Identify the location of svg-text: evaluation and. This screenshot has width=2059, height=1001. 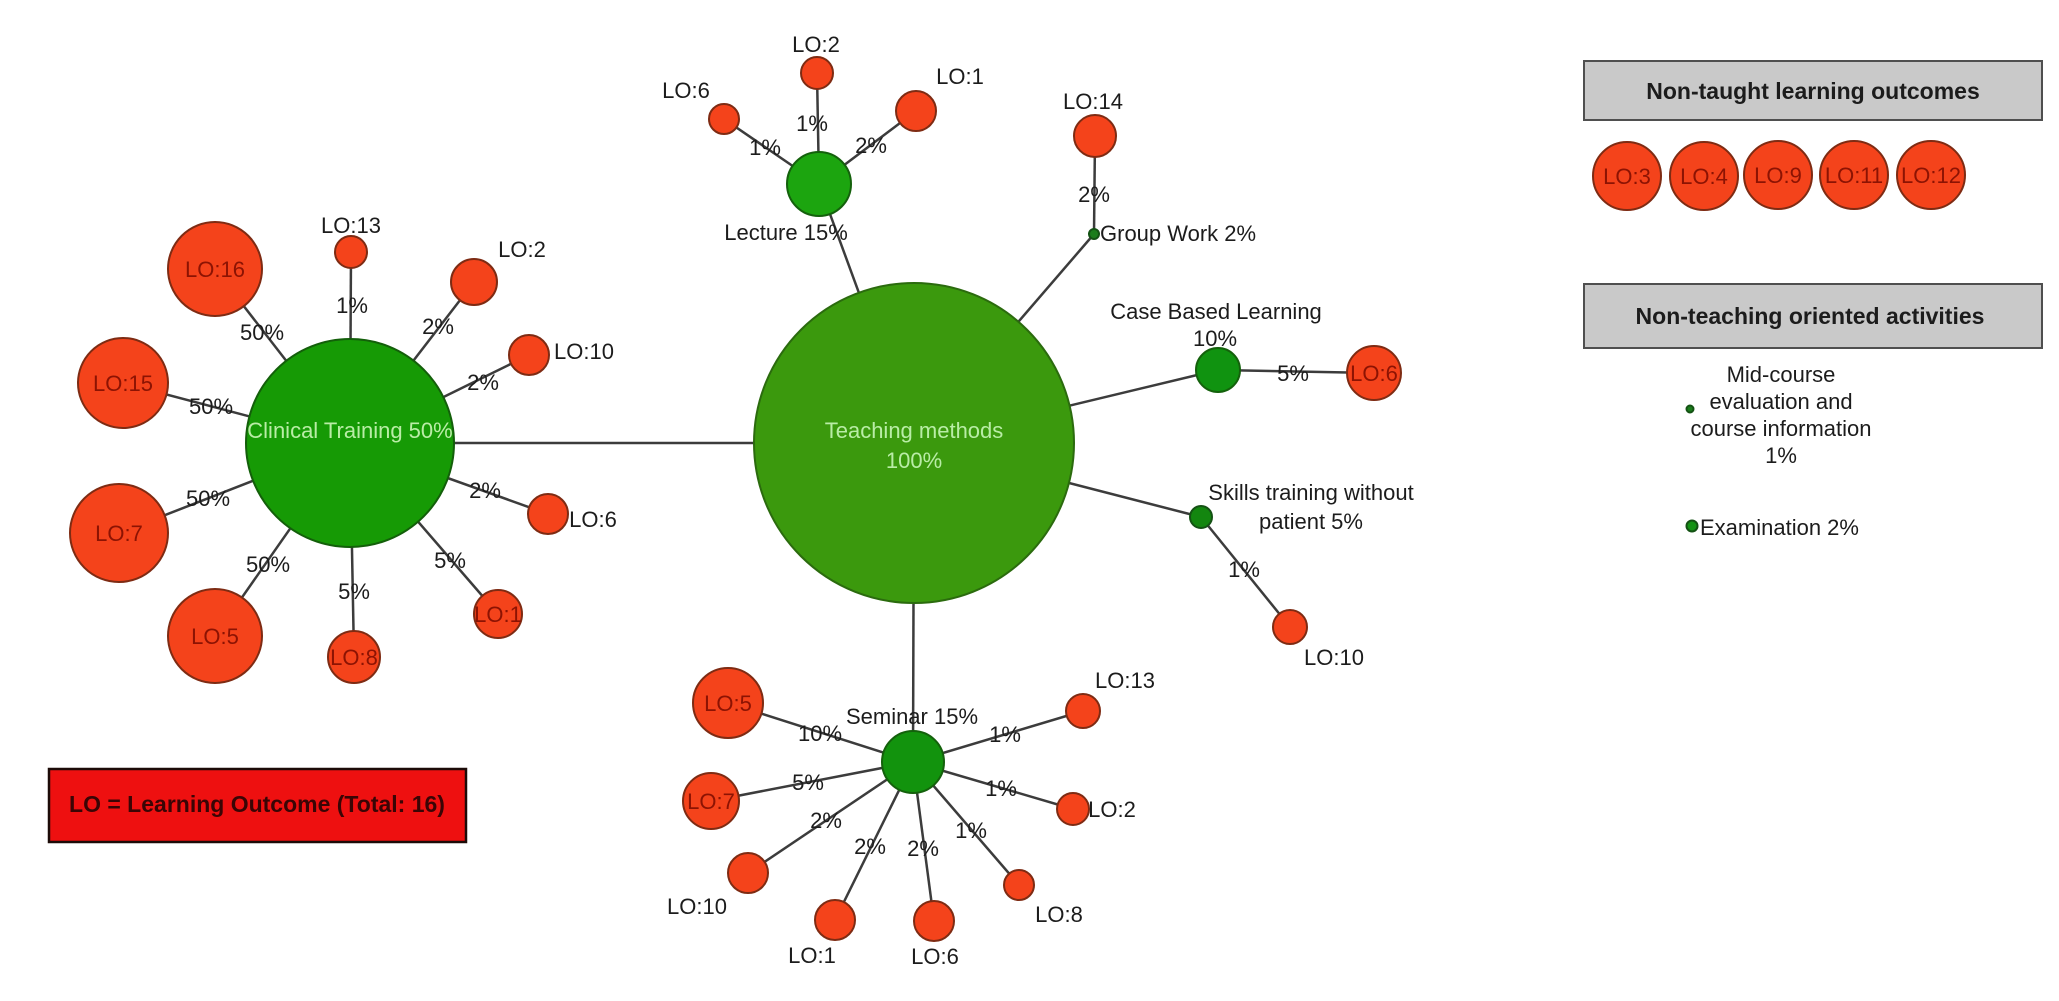
(1780, 401).